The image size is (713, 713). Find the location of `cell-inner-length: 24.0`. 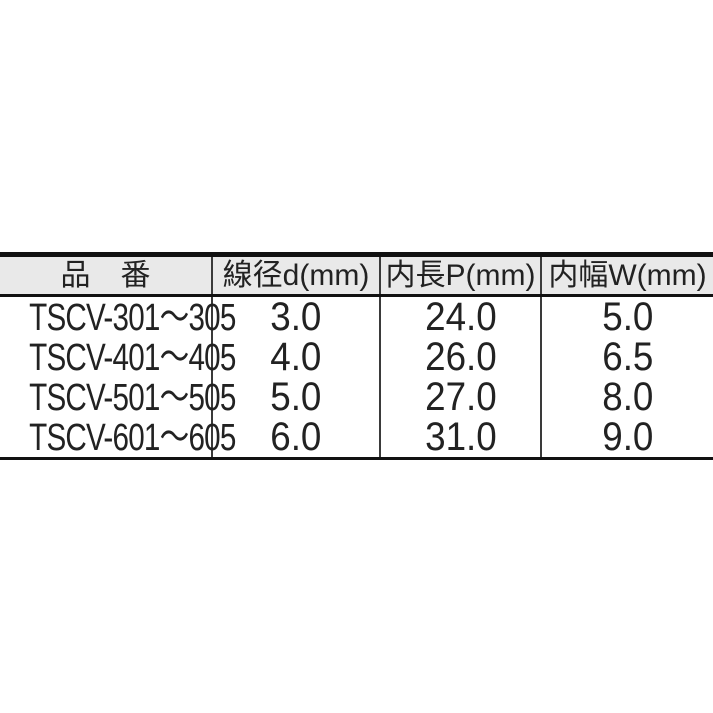

cell-inner-length: 24.0 is located at coordinates (460, 317).